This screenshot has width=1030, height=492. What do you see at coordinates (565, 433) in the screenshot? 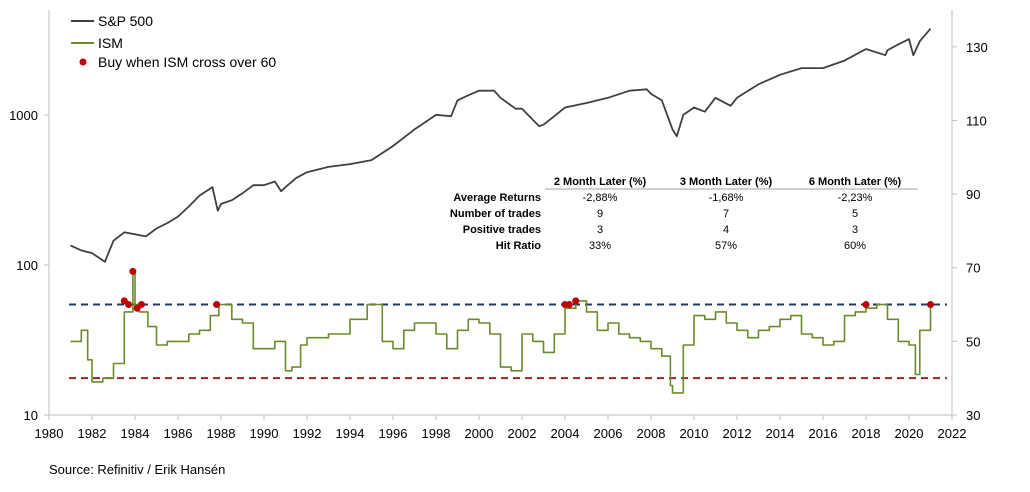
I see `x-tick-label: 2004` at bounding box center [565, 433].